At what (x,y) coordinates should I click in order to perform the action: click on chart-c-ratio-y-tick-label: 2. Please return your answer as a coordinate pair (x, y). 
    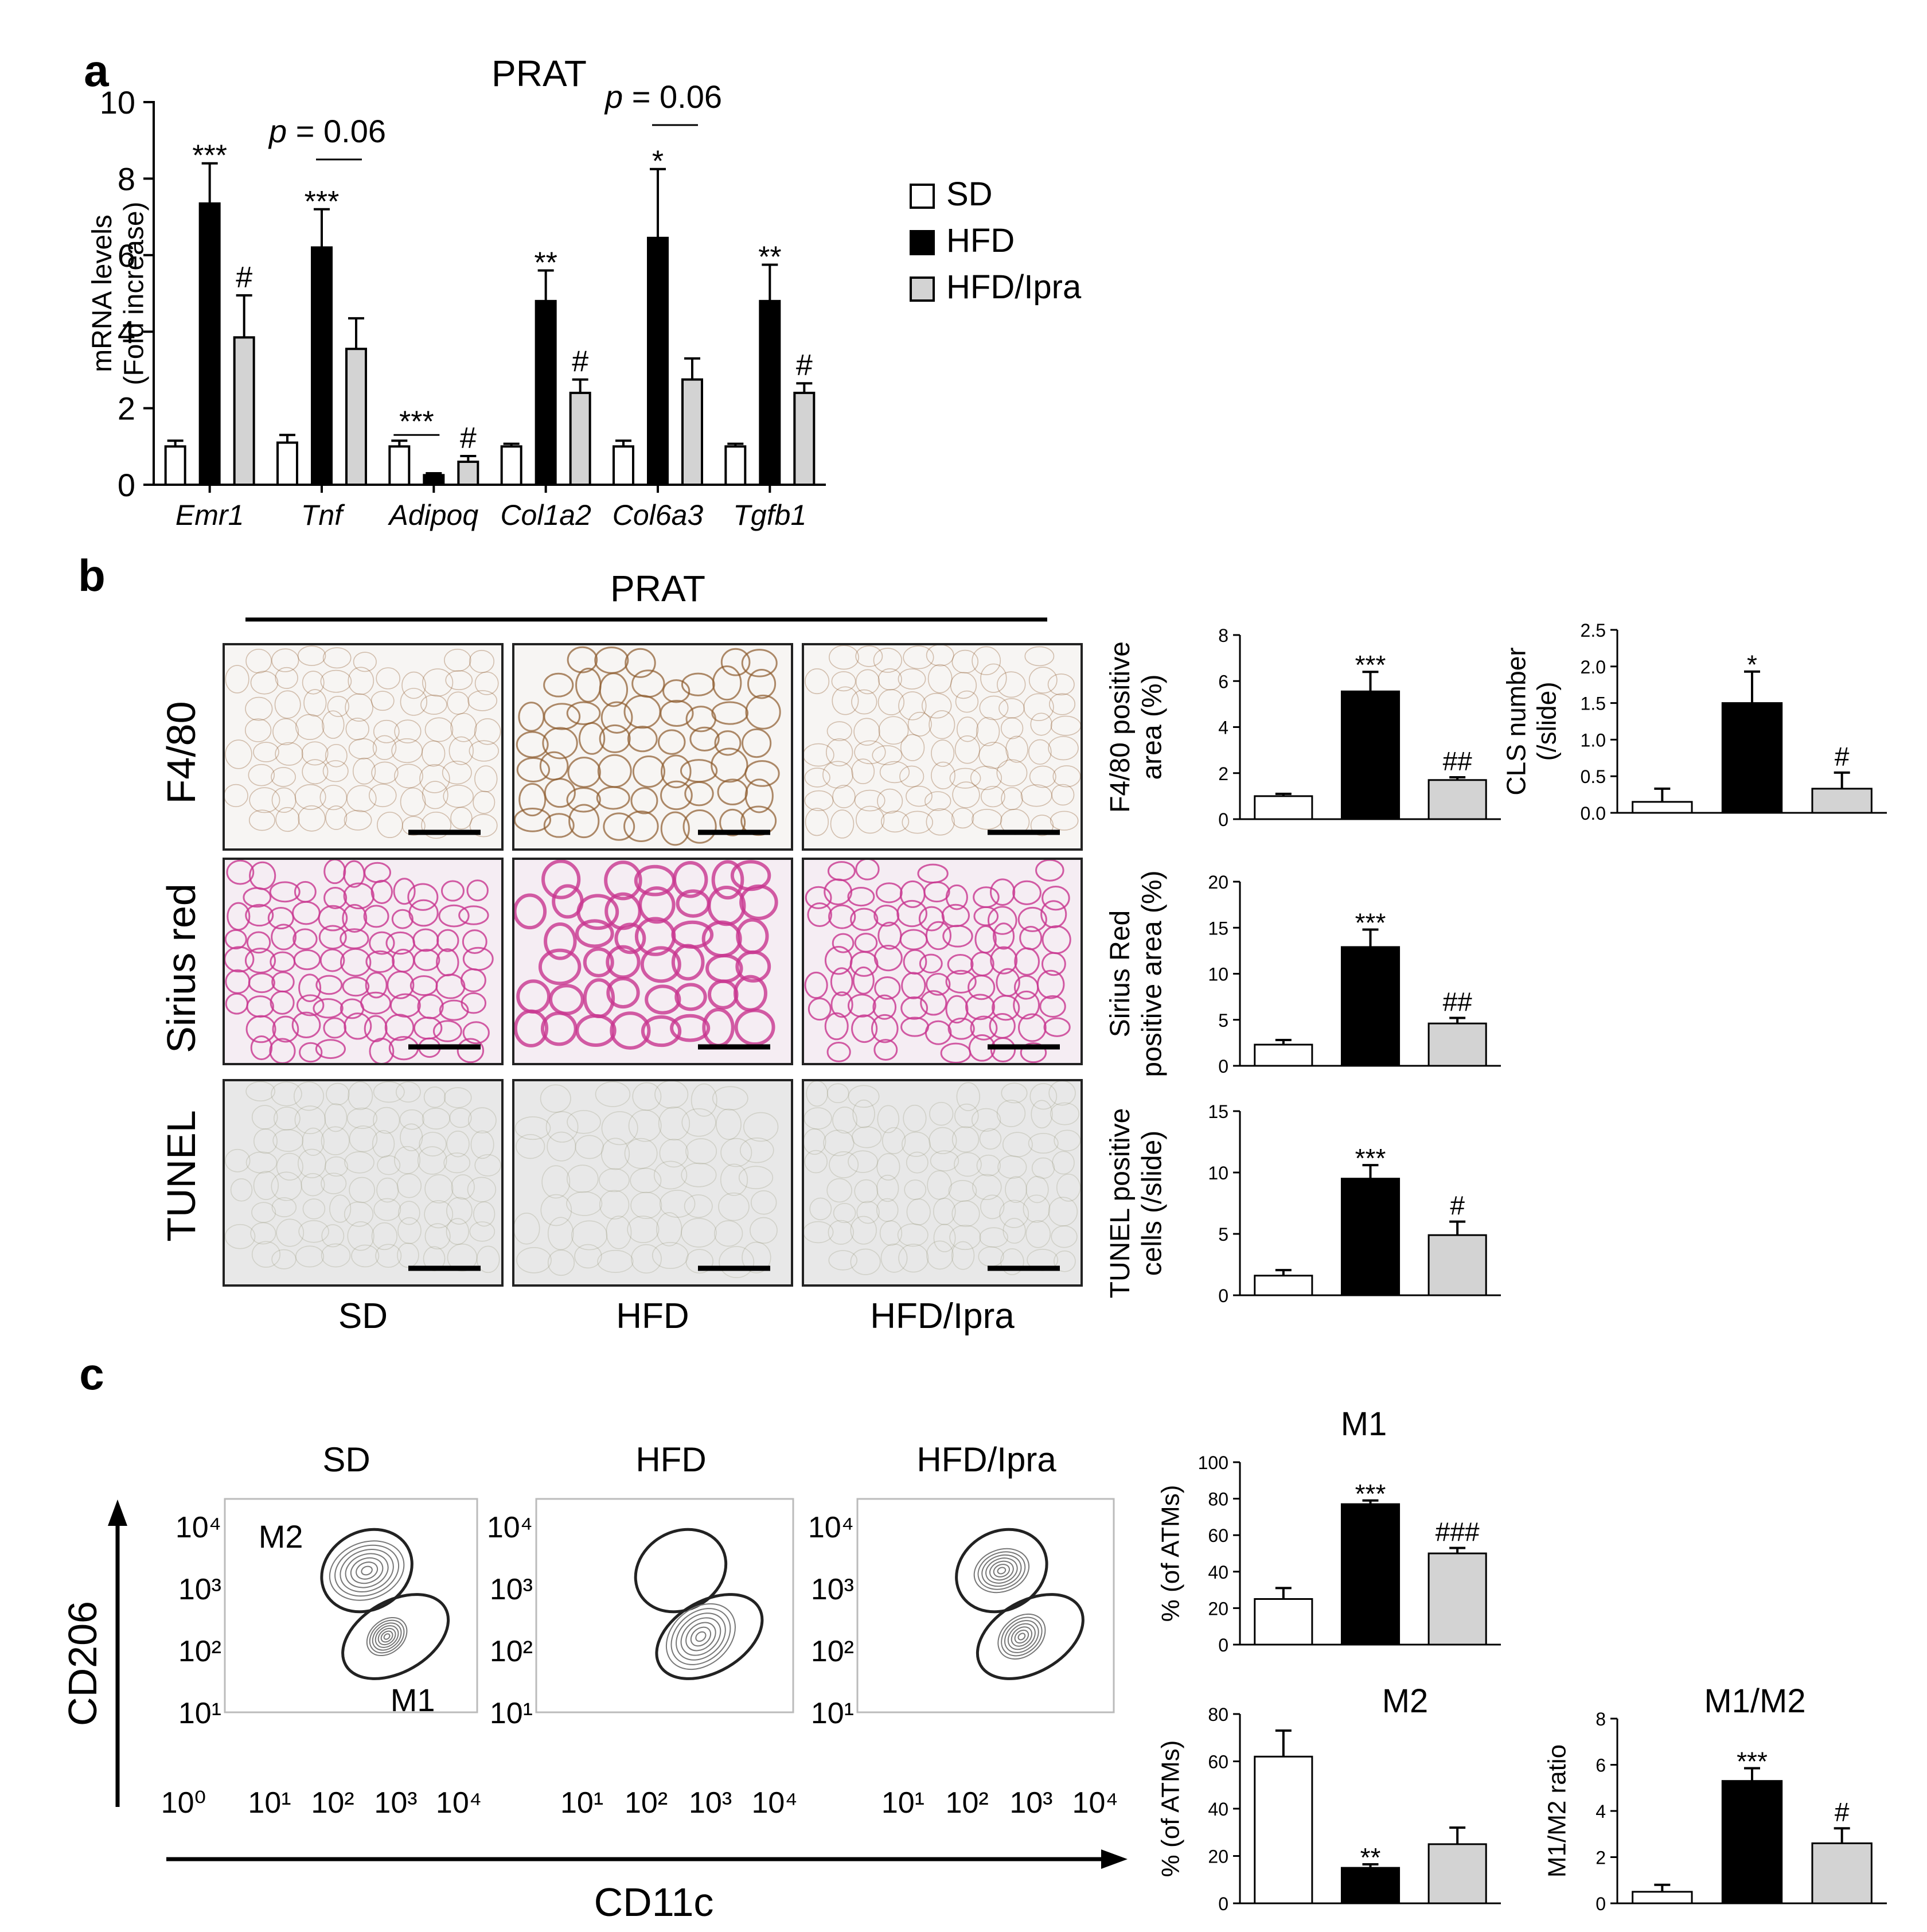
    Looking at the image, I should click on (1601, 1858).